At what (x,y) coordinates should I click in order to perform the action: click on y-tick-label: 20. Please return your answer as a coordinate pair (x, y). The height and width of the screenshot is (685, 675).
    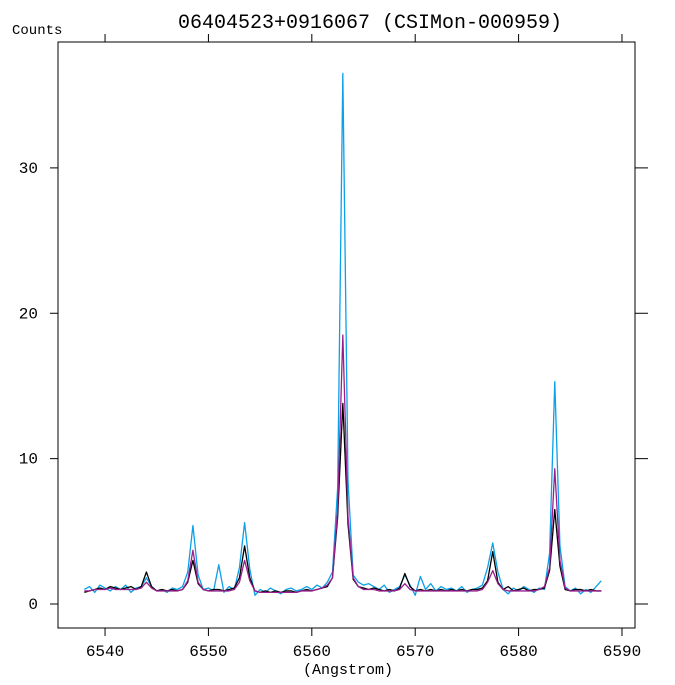
    Looking at the image, I should click on (28, 314).